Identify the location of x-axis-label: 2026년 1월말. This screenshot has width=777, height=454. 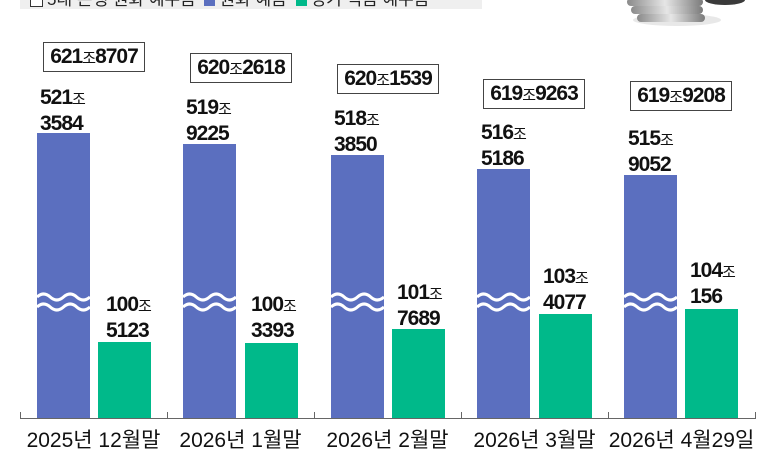
(240, 440).